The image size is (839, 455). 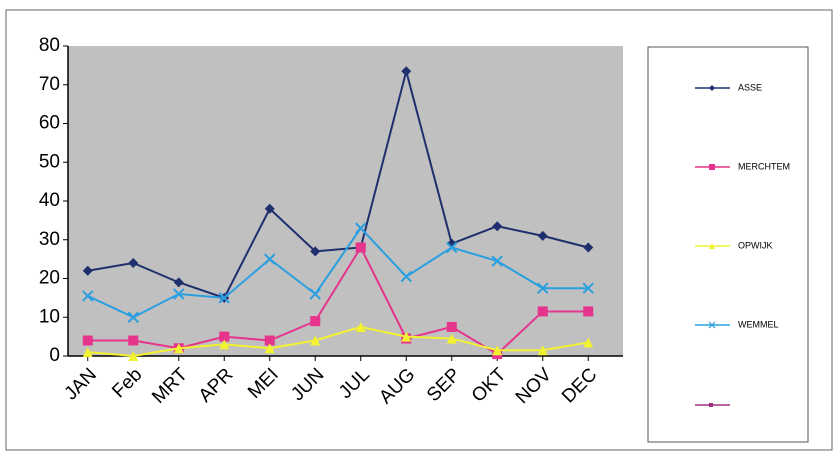 What do you see at coordinates (49, 161) in the screenshot?
I see `y-tick-label: 50` at bounding box center [49, 161].